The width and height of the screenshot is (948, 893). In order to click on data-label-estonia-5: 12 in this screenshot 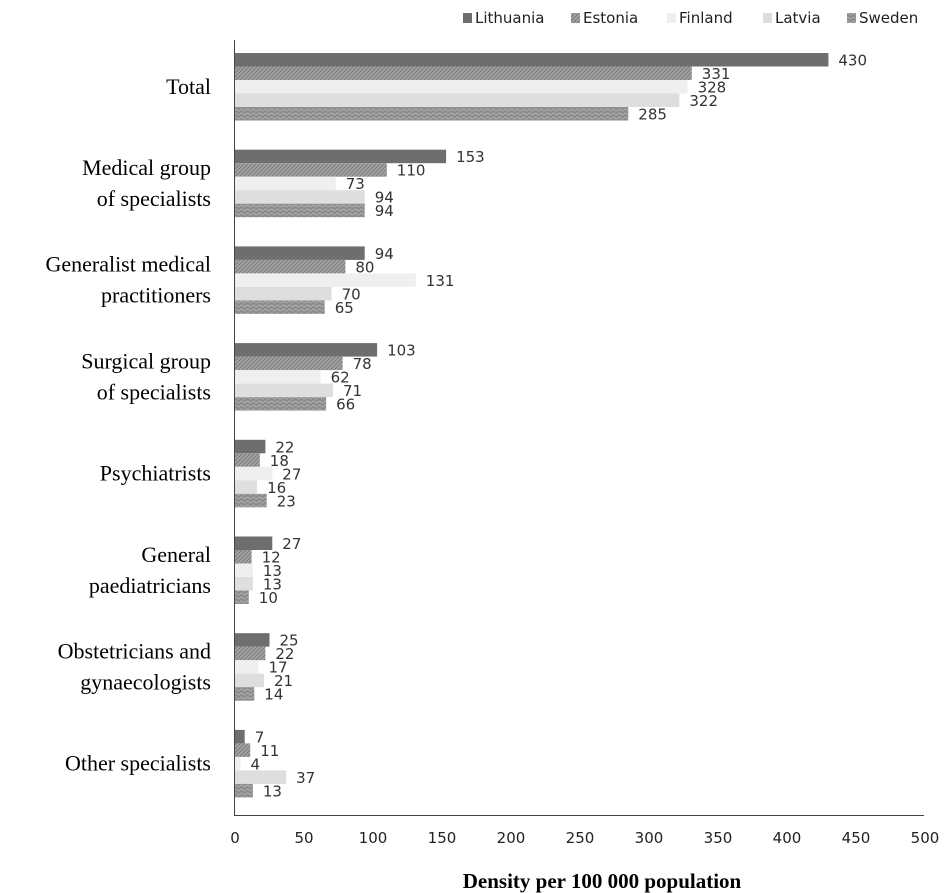, I will do `click(271, 558)`.